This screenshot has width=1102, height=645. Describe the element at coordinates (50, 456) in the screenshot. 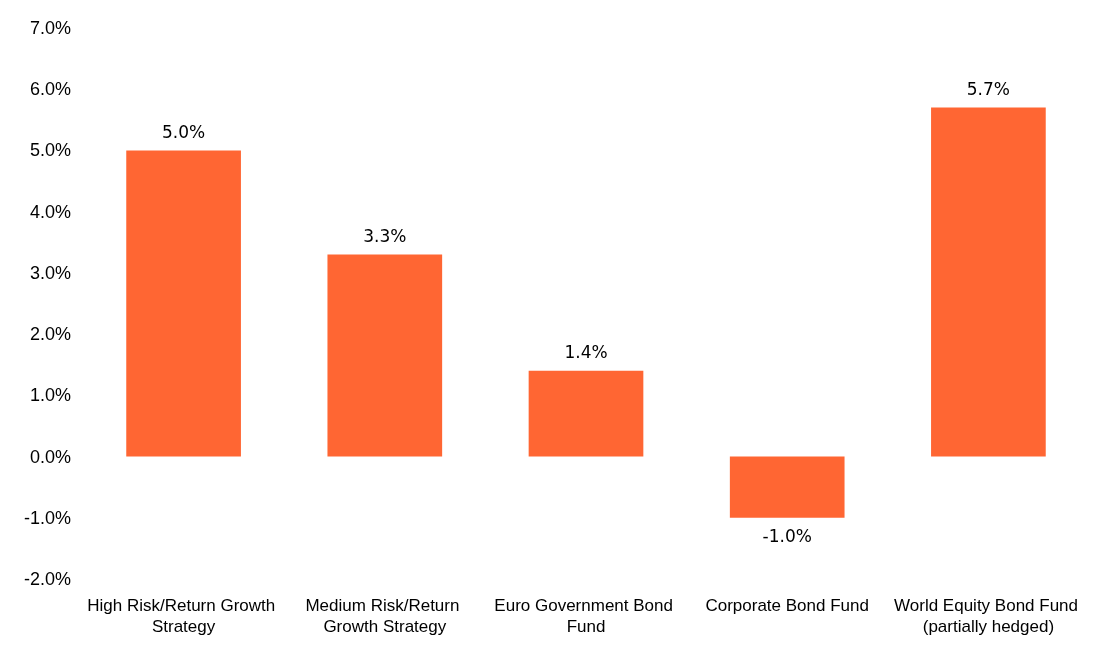

I see `y-tick-label: 0.0%` at that location.